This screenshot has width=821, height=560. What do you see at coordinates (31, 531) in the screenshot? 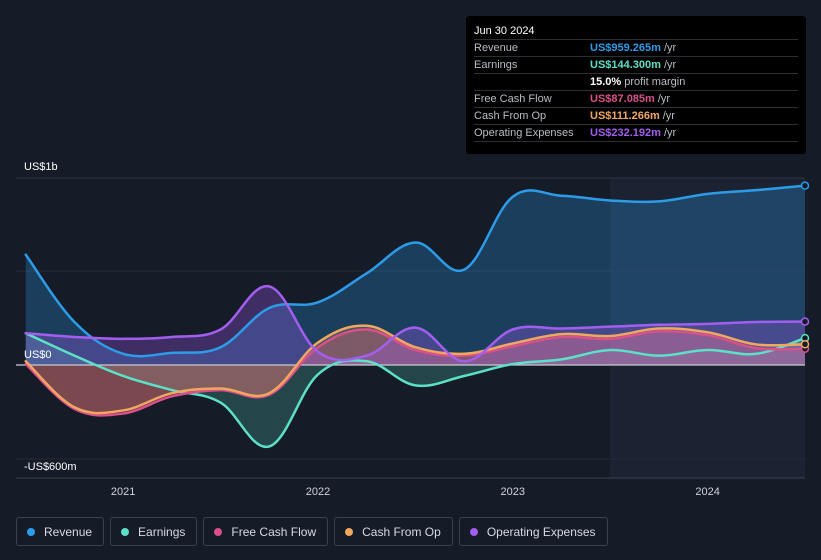
I see `revenue-dot-icon` at bounding box center [31, 531].